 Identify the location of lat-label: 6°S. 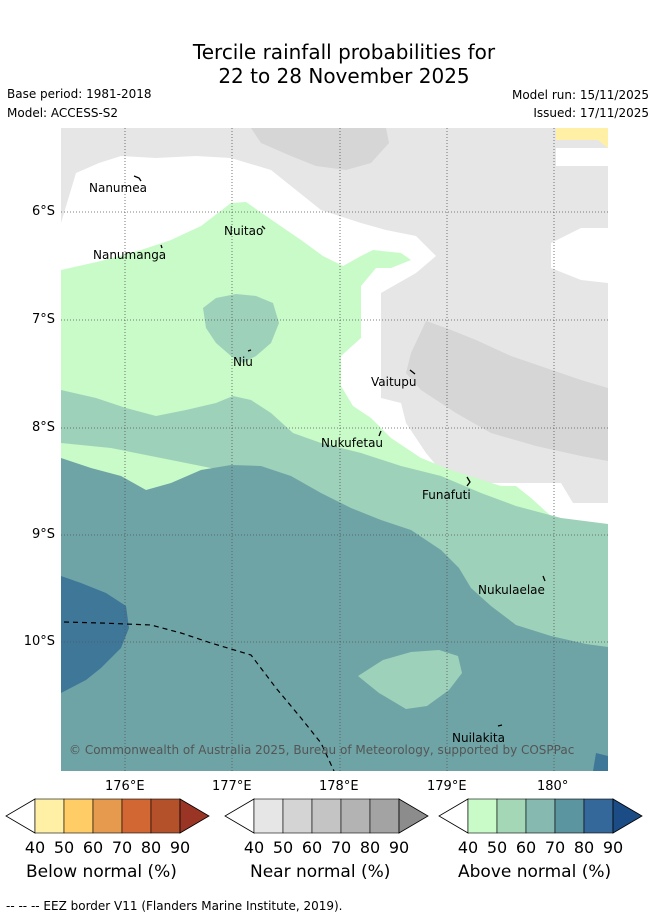
(43, 211).